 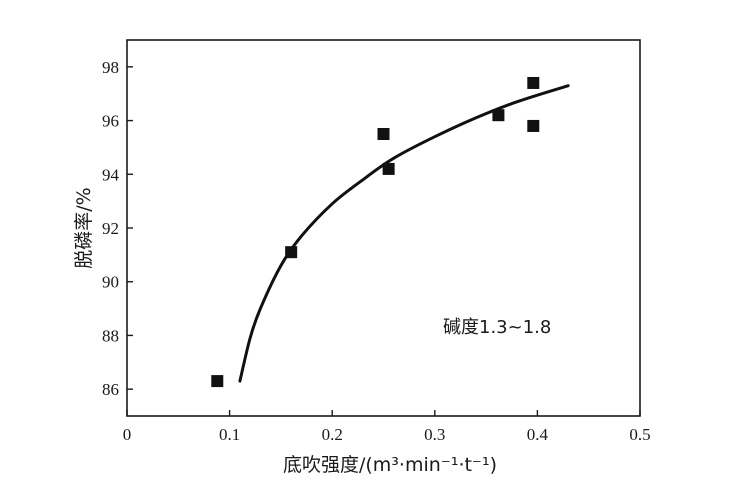 What do you see at coordinates (110, 228) in the screenshot?
I see `y-tick-label: 92` at bounding box center [110, 228].